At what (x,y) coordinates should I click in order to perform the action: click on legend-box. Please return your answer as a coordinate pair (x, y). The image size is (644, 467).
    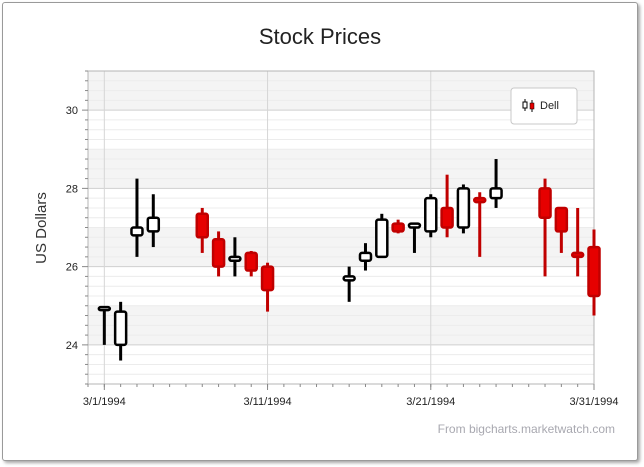
    Looking at the image, I should click on (544, 106).